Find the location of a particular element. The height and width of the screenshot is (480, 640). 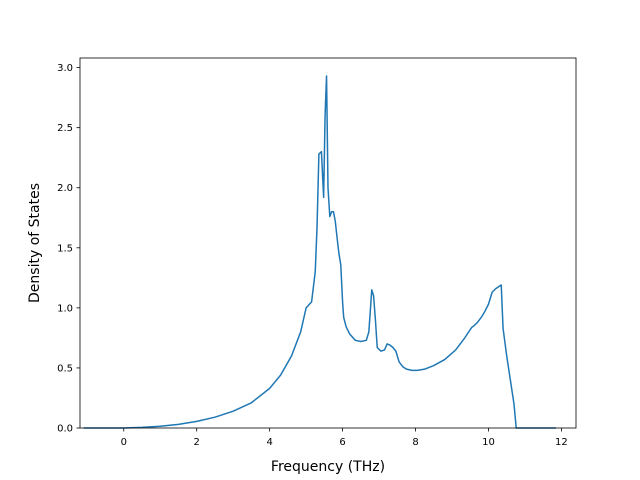

x-tick-label: 4 is located at coordinates (269, 442).